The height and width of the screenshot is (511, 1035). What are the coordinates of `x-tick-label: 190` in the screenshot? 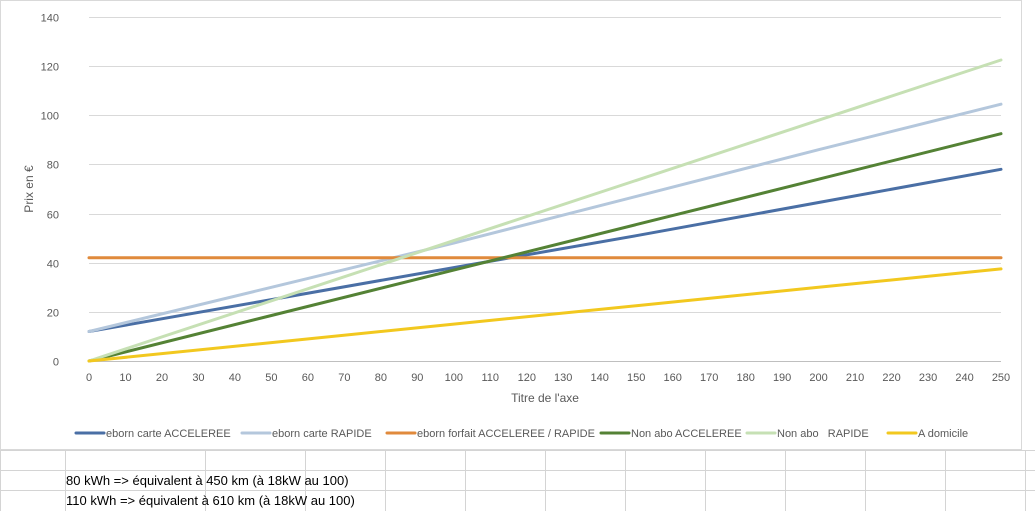 It's located at (782, 378).